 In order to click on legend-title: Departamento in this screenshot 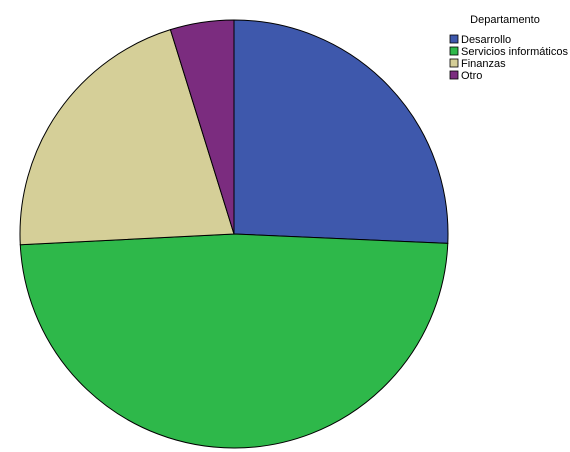, I will do `click(505, 20)`.